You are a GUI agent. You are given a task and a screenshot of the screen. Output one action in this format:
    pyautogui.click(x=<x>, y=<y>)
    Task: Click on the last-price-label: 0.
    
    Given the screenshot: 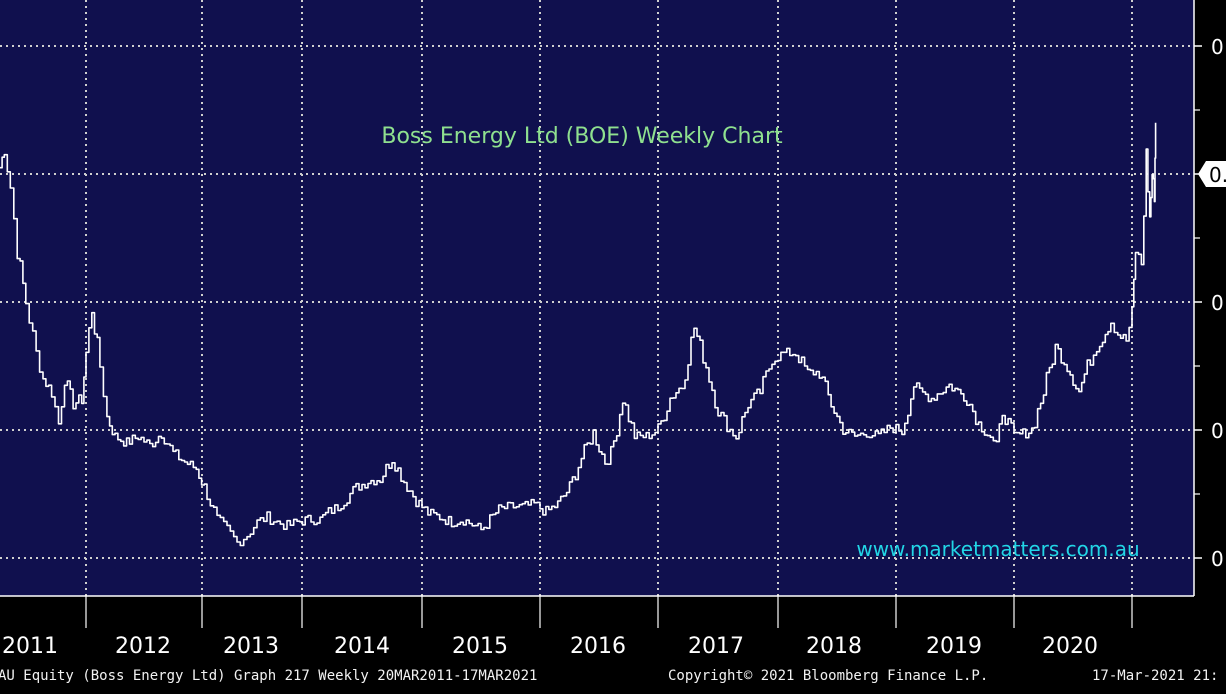 What is the action you would take?
    pyautogui.click(x=1217, y=175)
    